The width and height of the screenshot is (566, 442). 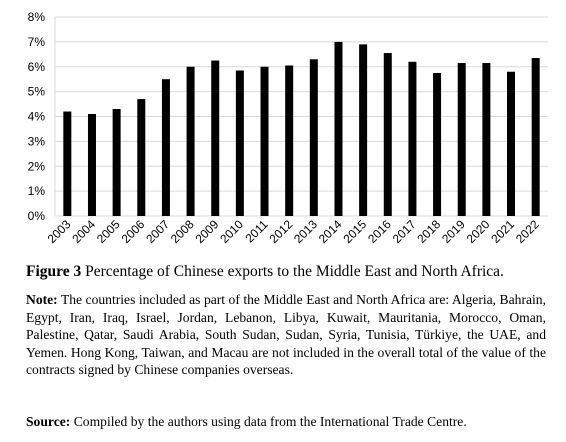 What do you see at coordinates (37, 42) in the screenshot?
I see `y-tick-label: 7%` at bounding box center [37, 42].